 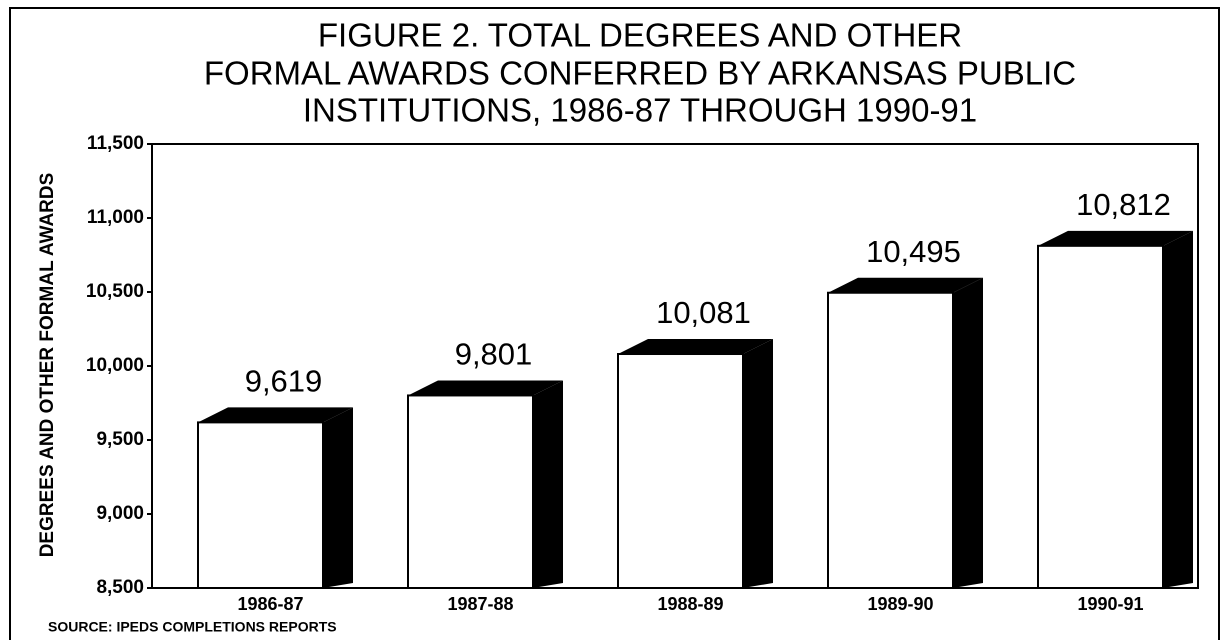 I want to click on chart-title: INSTITUTIONS, 1986-87 THROUGH 1990-91, so click(x=640, y=110).